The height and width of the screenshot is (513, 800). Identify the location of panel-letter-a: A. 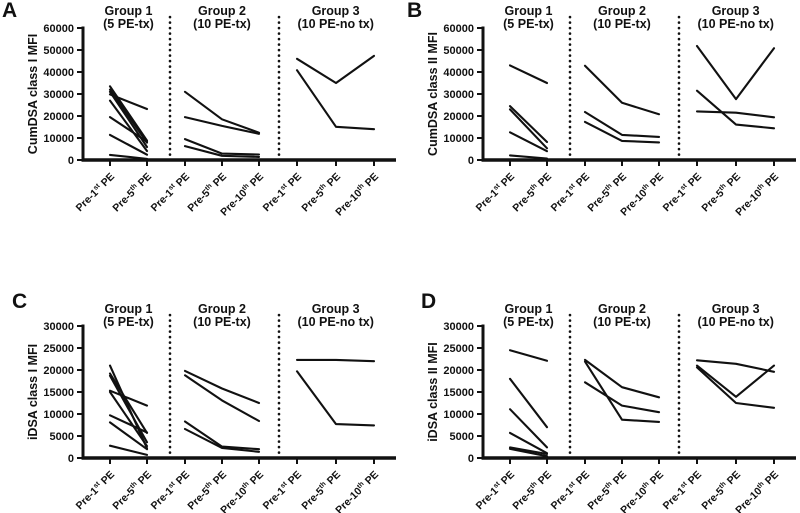
(10, 11).